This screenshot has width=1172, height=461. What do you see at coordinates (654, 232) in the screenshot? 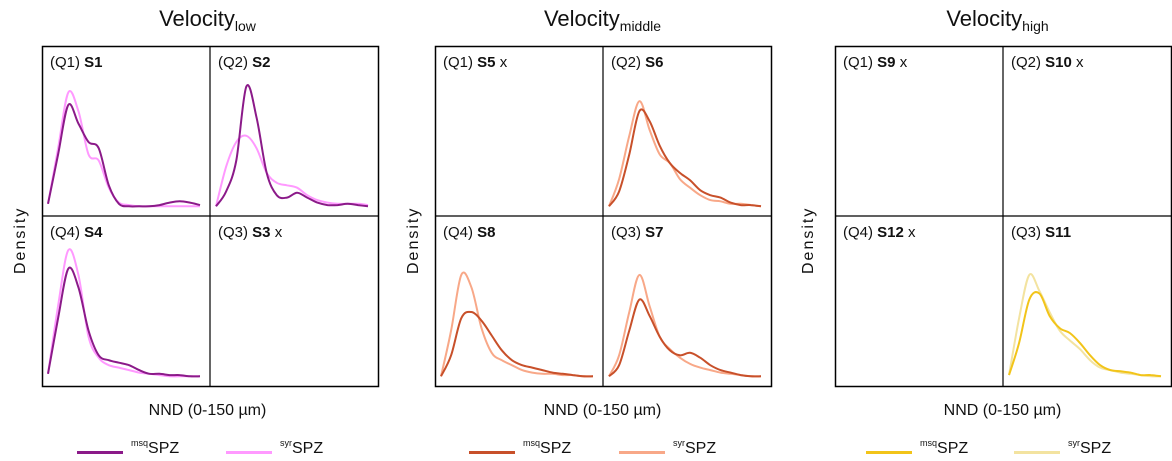
I see `panel-sample: S7` at bounding box center [654, 232].